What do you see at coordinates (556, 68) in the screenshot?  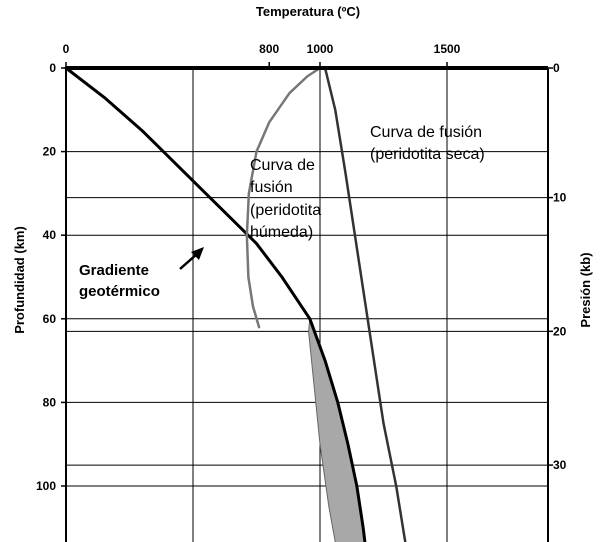 I see `y2-tick-label: 0` at bounding box center [556, 68].